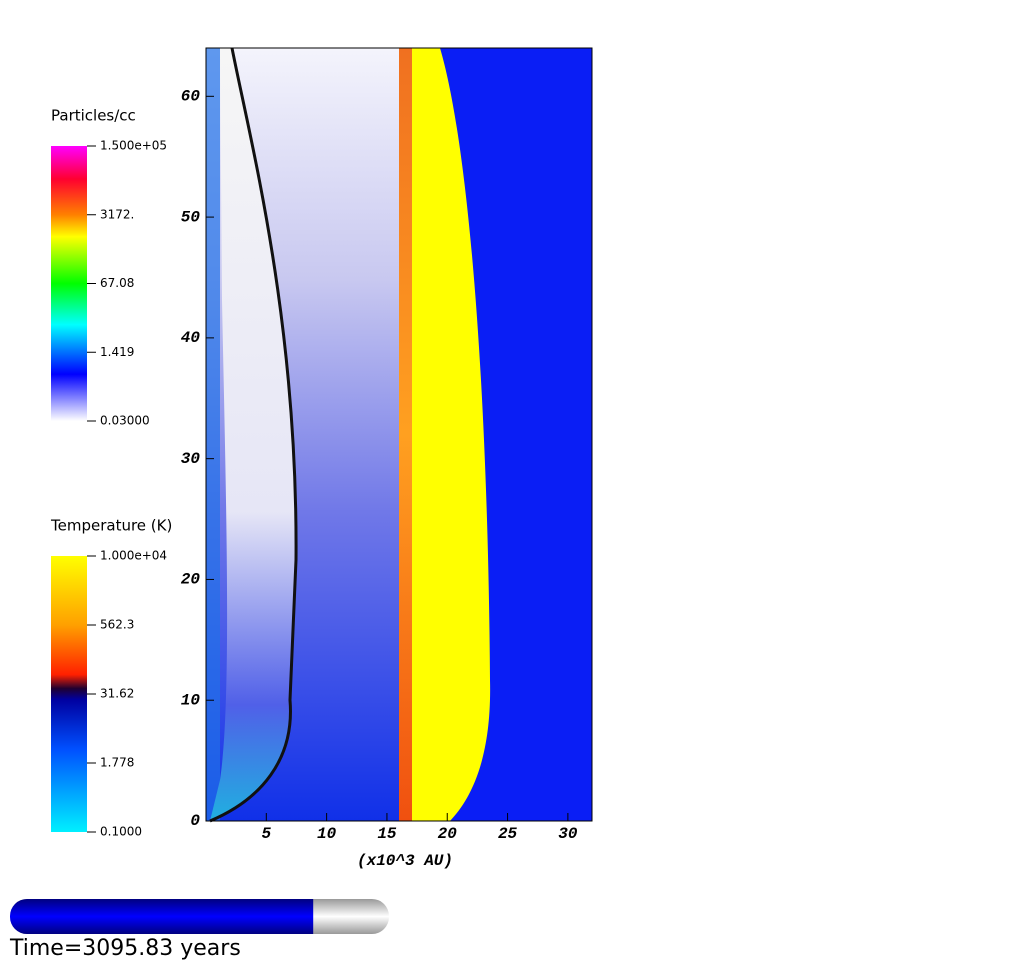 This screenshot has height=971, width=1027. I want to click on time-label: Time=3095.83 years, so click(125, 948).